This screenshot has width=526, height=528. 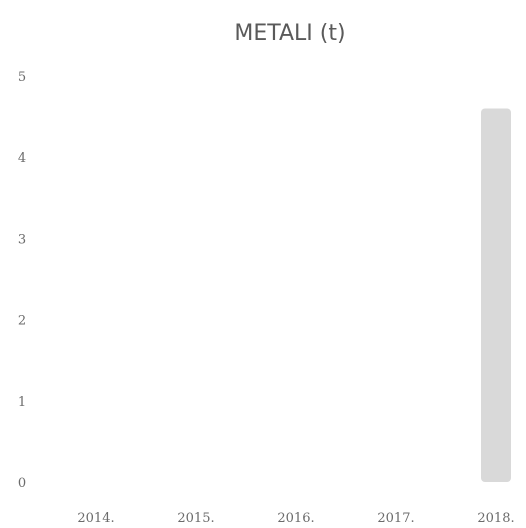 What do you see at coordinates (22, 280) in the screenshot?
I see `y-axis-ticks: 0 1 2 3 4 5` at bounding box center [22, 280].